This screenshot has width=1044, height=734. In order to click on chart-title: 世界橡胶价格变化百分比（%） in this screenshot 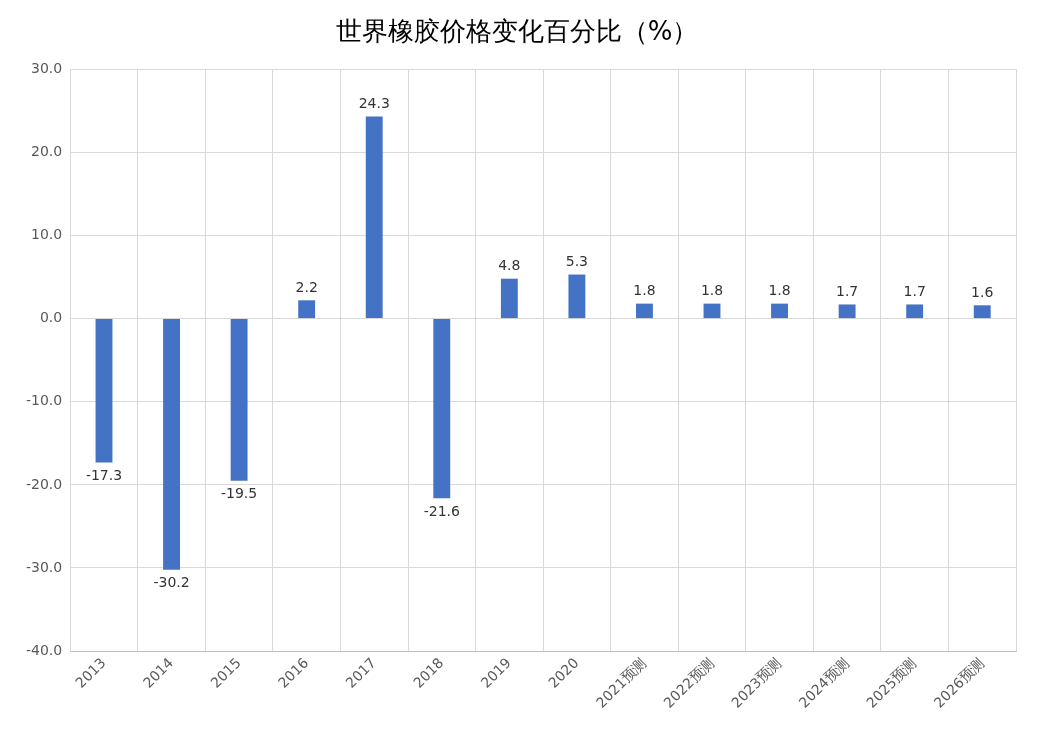, I will do `click(517, 31)`.